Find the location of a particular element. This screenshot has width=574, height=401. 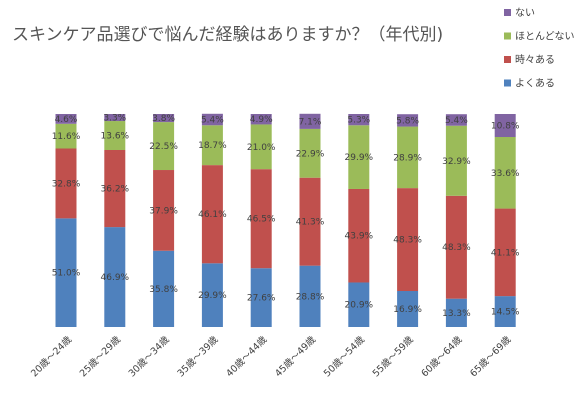

data-label: 5.3% is located at coordinates (358, 121).